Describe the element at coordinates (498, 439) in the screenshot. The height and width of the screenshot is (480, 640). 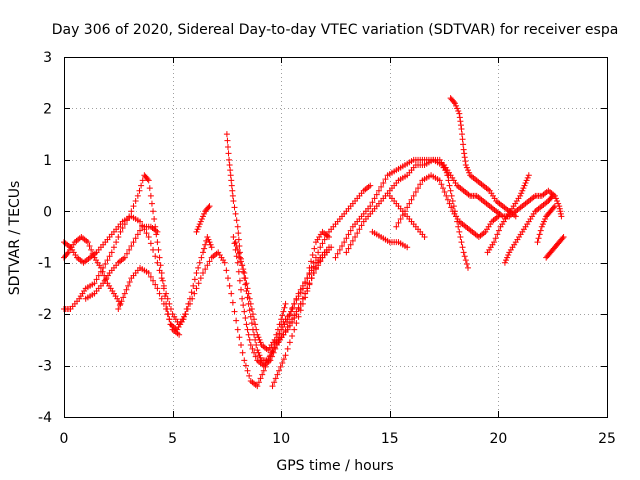
I see `x-tick-label: 20` at that location.